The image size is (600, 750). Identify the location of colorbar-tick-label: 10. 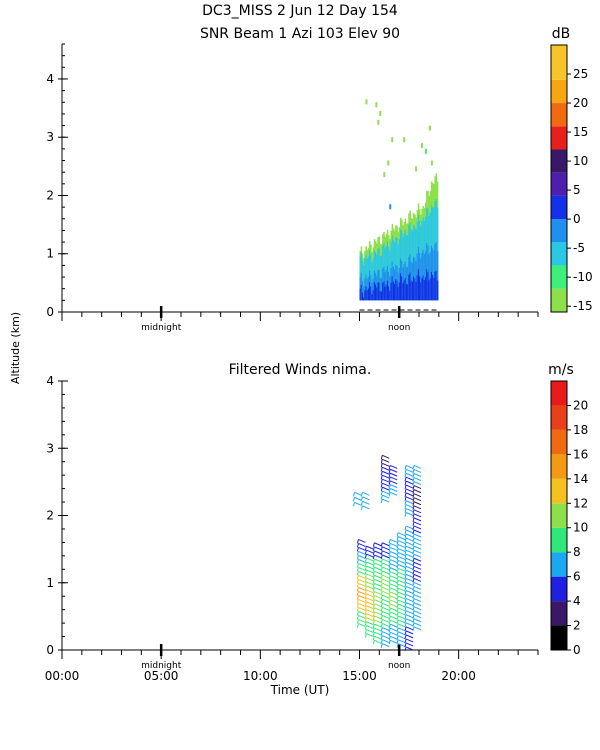
(580, 161).